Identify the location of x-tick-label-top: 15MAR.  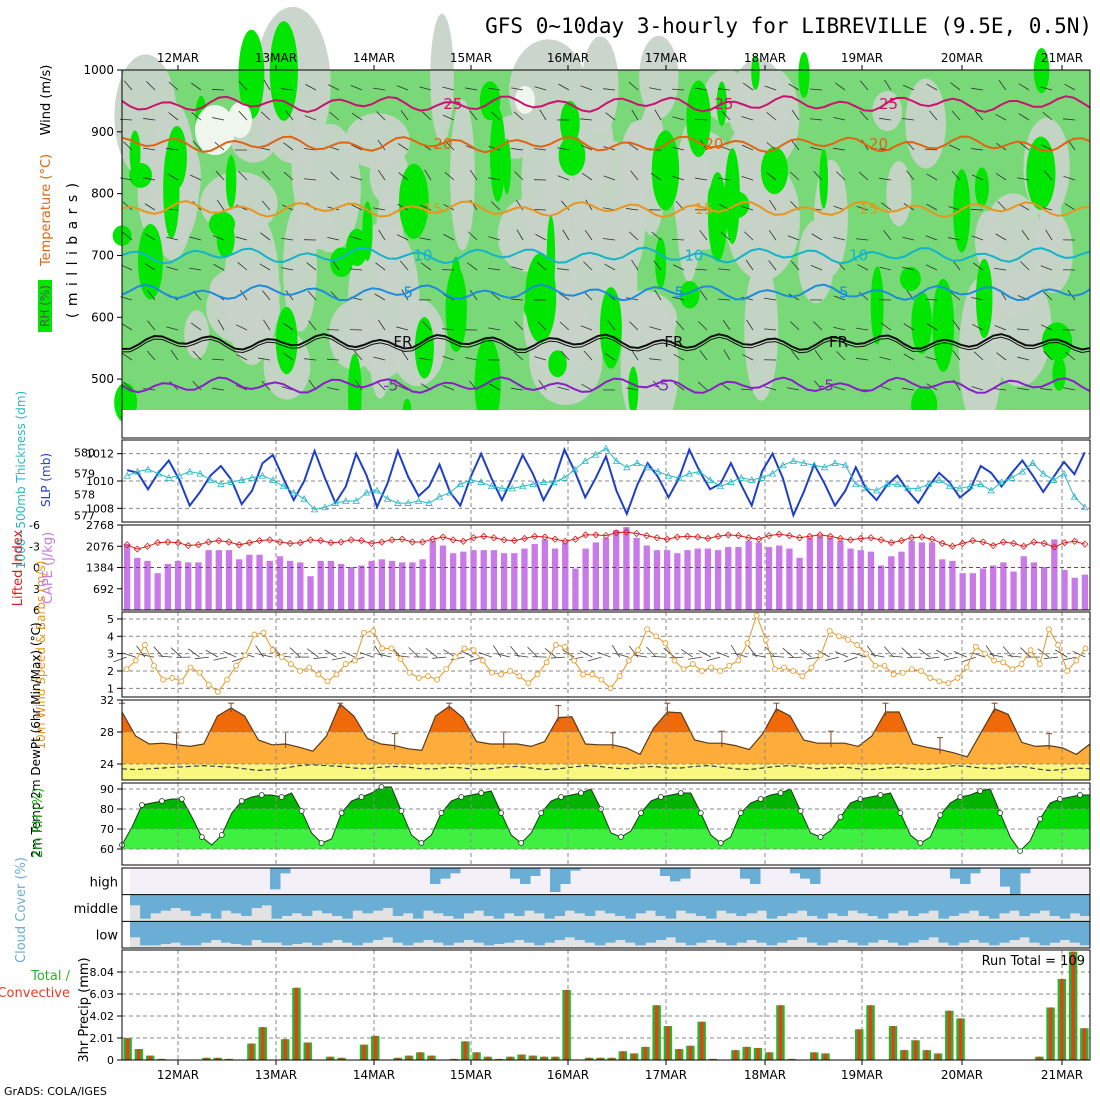
(471, 58).